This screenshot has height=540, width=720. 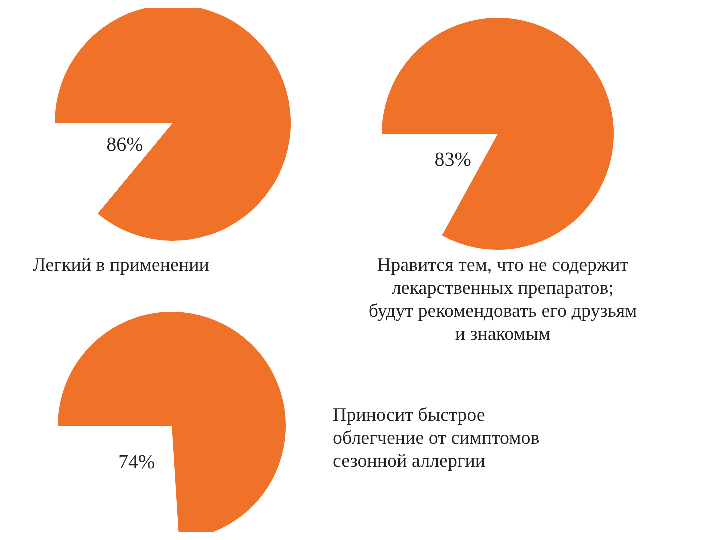 I want to click on text: 83%, so click(x=453, y=159).